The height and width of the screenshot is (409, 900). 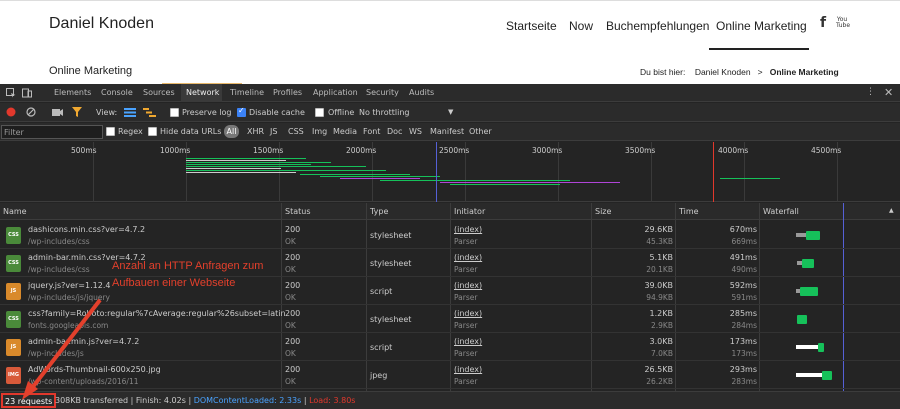 I want to click on tab-timeline: Timeline, so click(x=247, y=92).